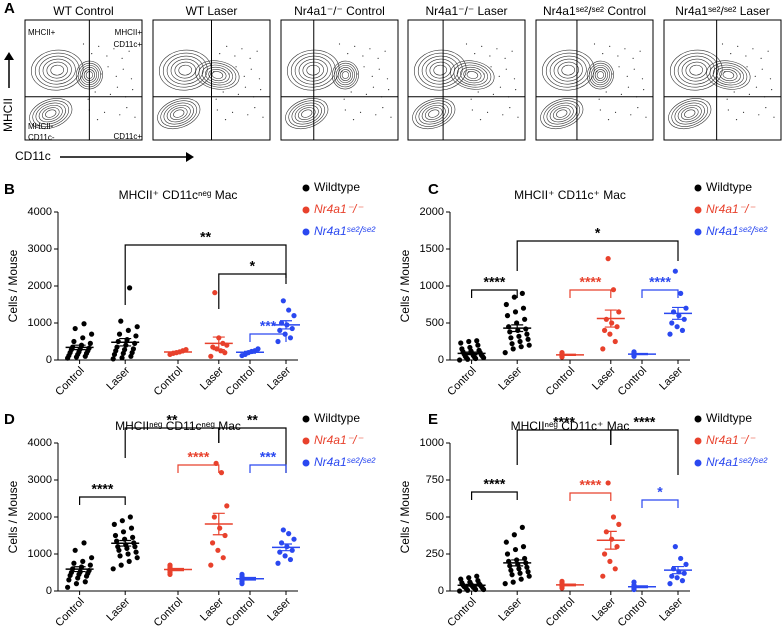 The image size is (784, 627). What do you see at coordinates (433, 419) in the screenshot?
I see `panel-label: E` at bounding box center [433, 419].